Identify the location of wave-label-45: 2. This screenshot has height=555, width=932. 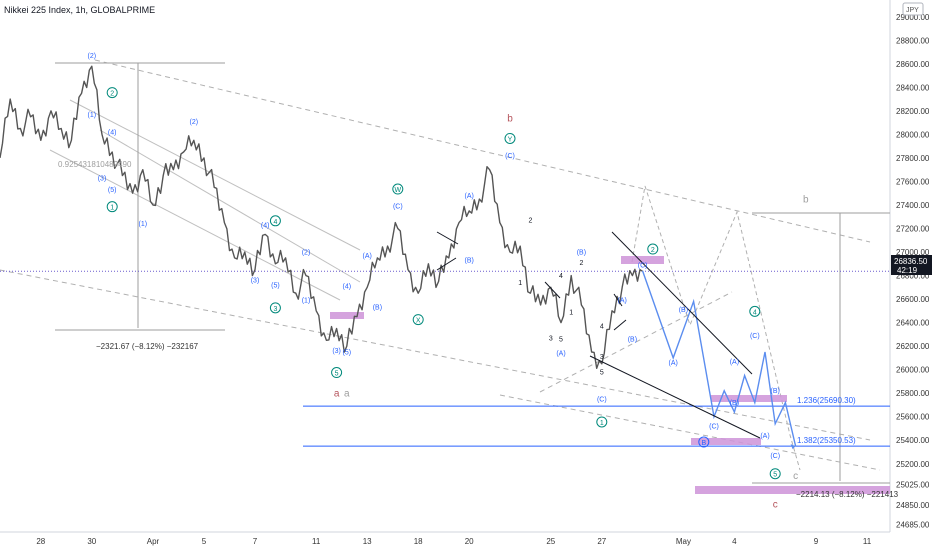
(653, 250).